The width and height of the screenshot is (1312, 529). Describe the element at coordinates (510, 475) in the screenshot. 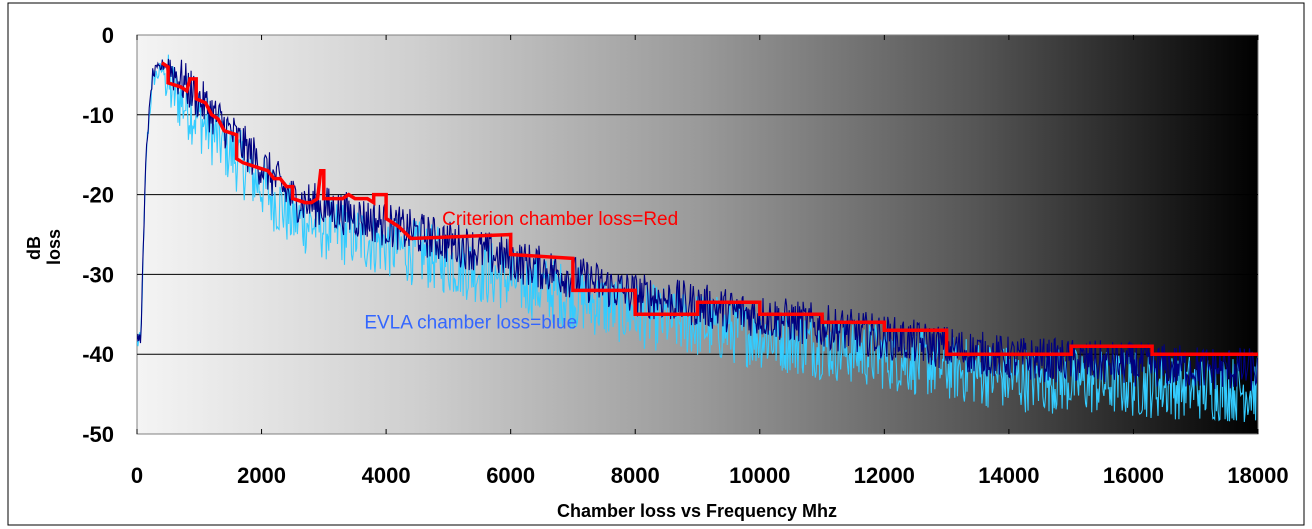

I see `x-tick-label: 6000` at that location.